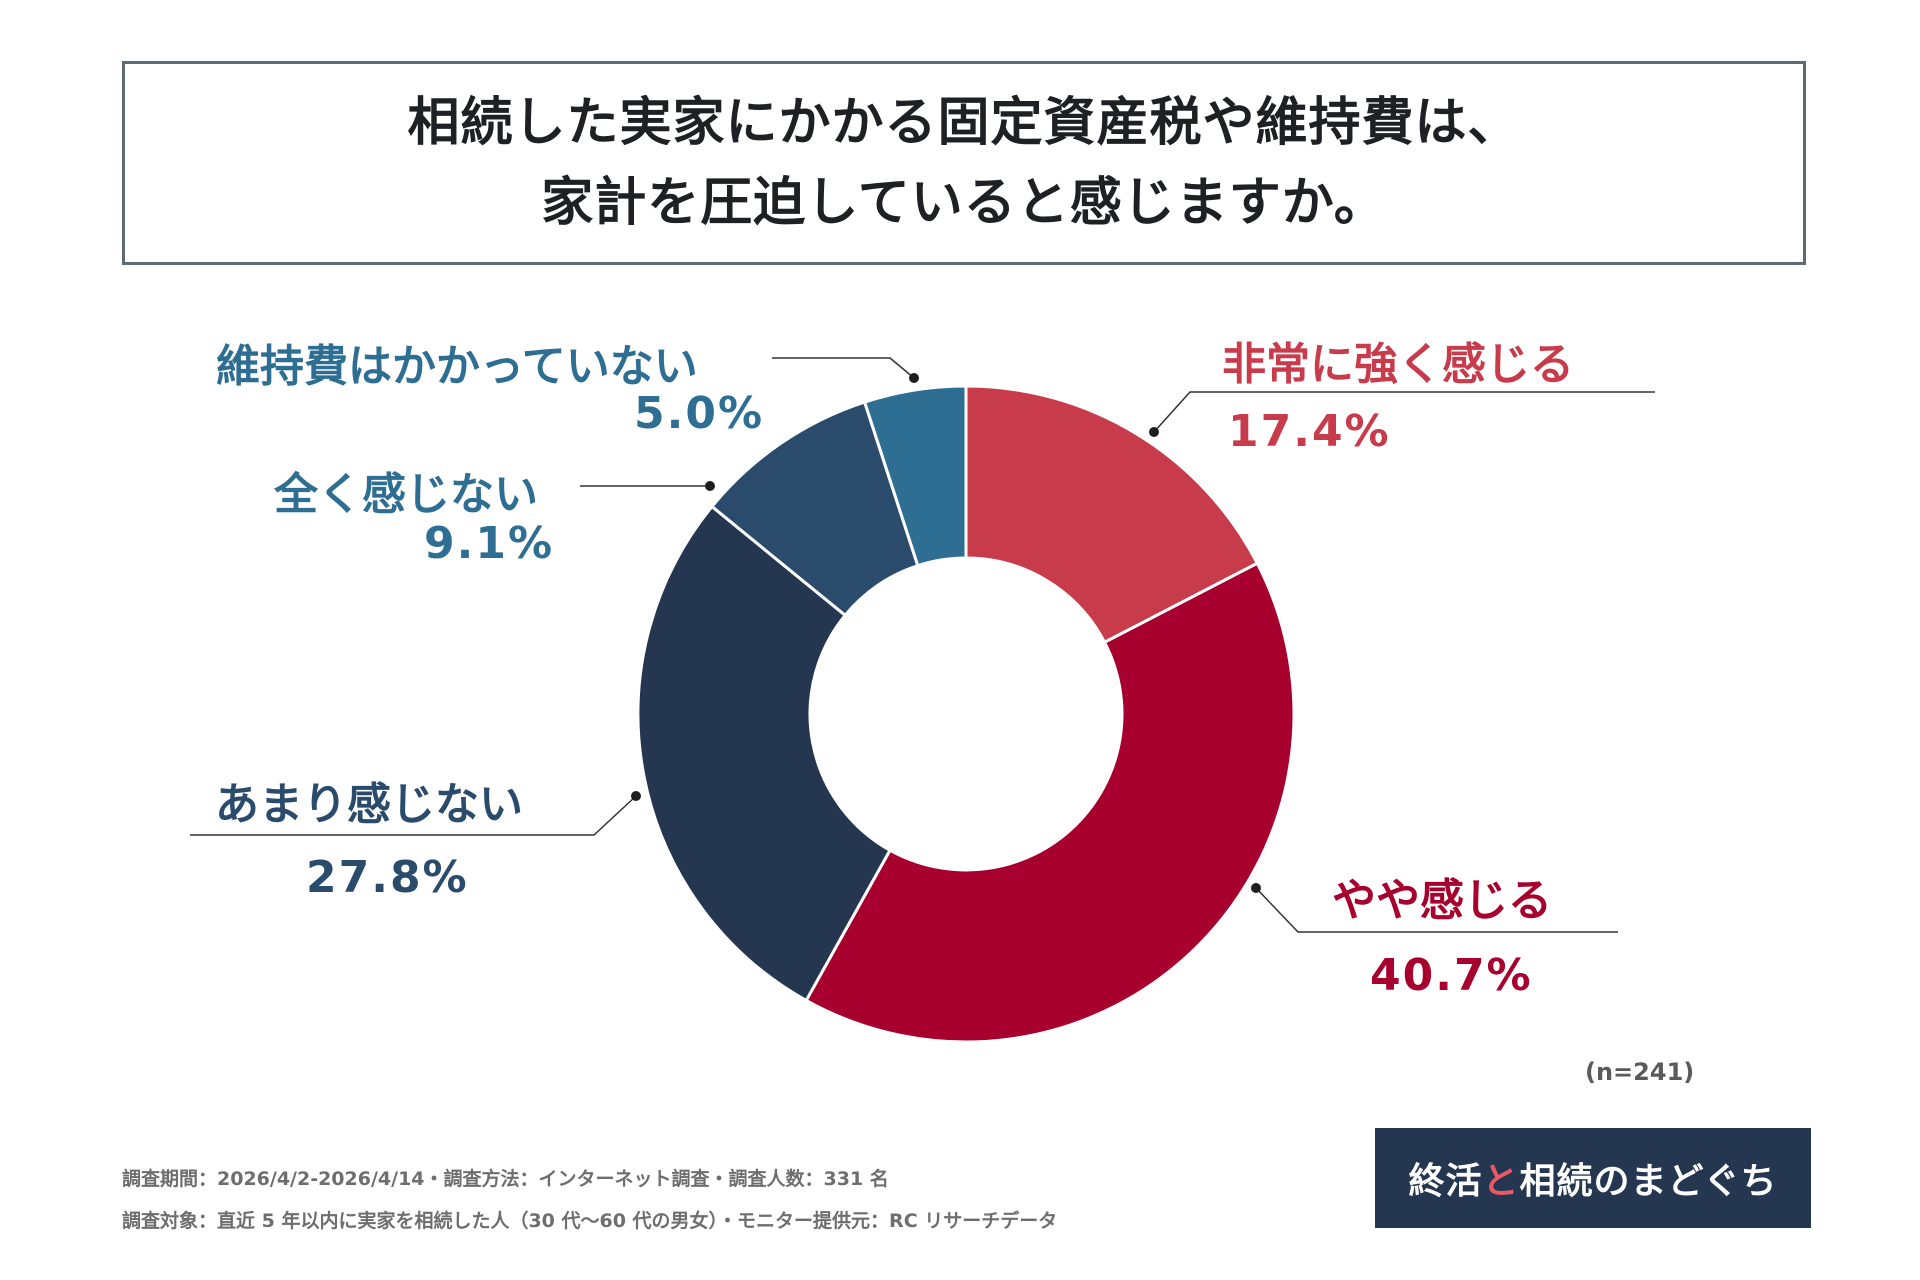 The height and width of the screenshot is (1280, 1920). I want to click on value-not-at-all: 9.1%, so click(489, 543).